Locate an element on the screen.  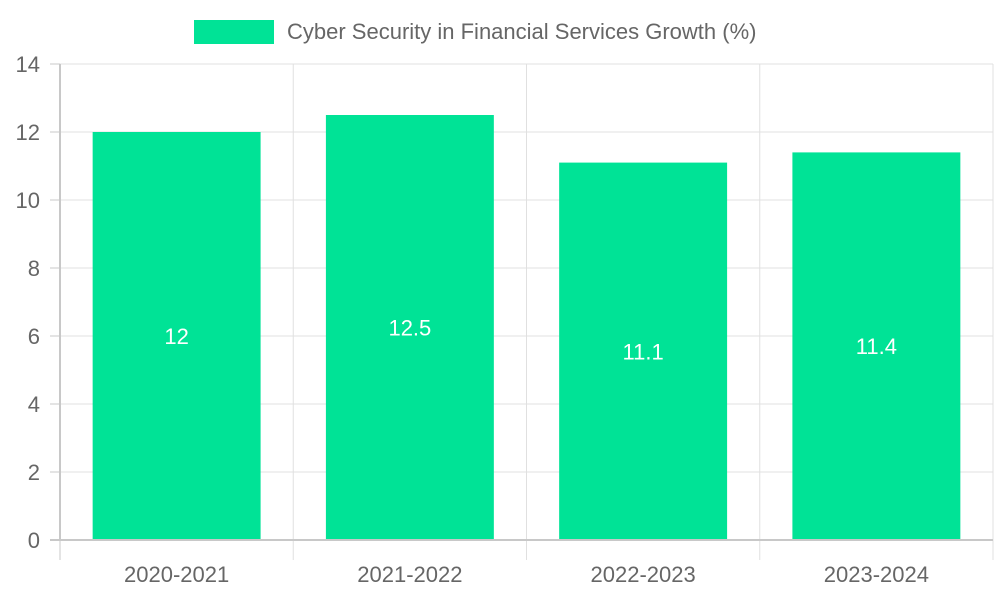
data-label: 12.5 is located at coordinates (409, 328).